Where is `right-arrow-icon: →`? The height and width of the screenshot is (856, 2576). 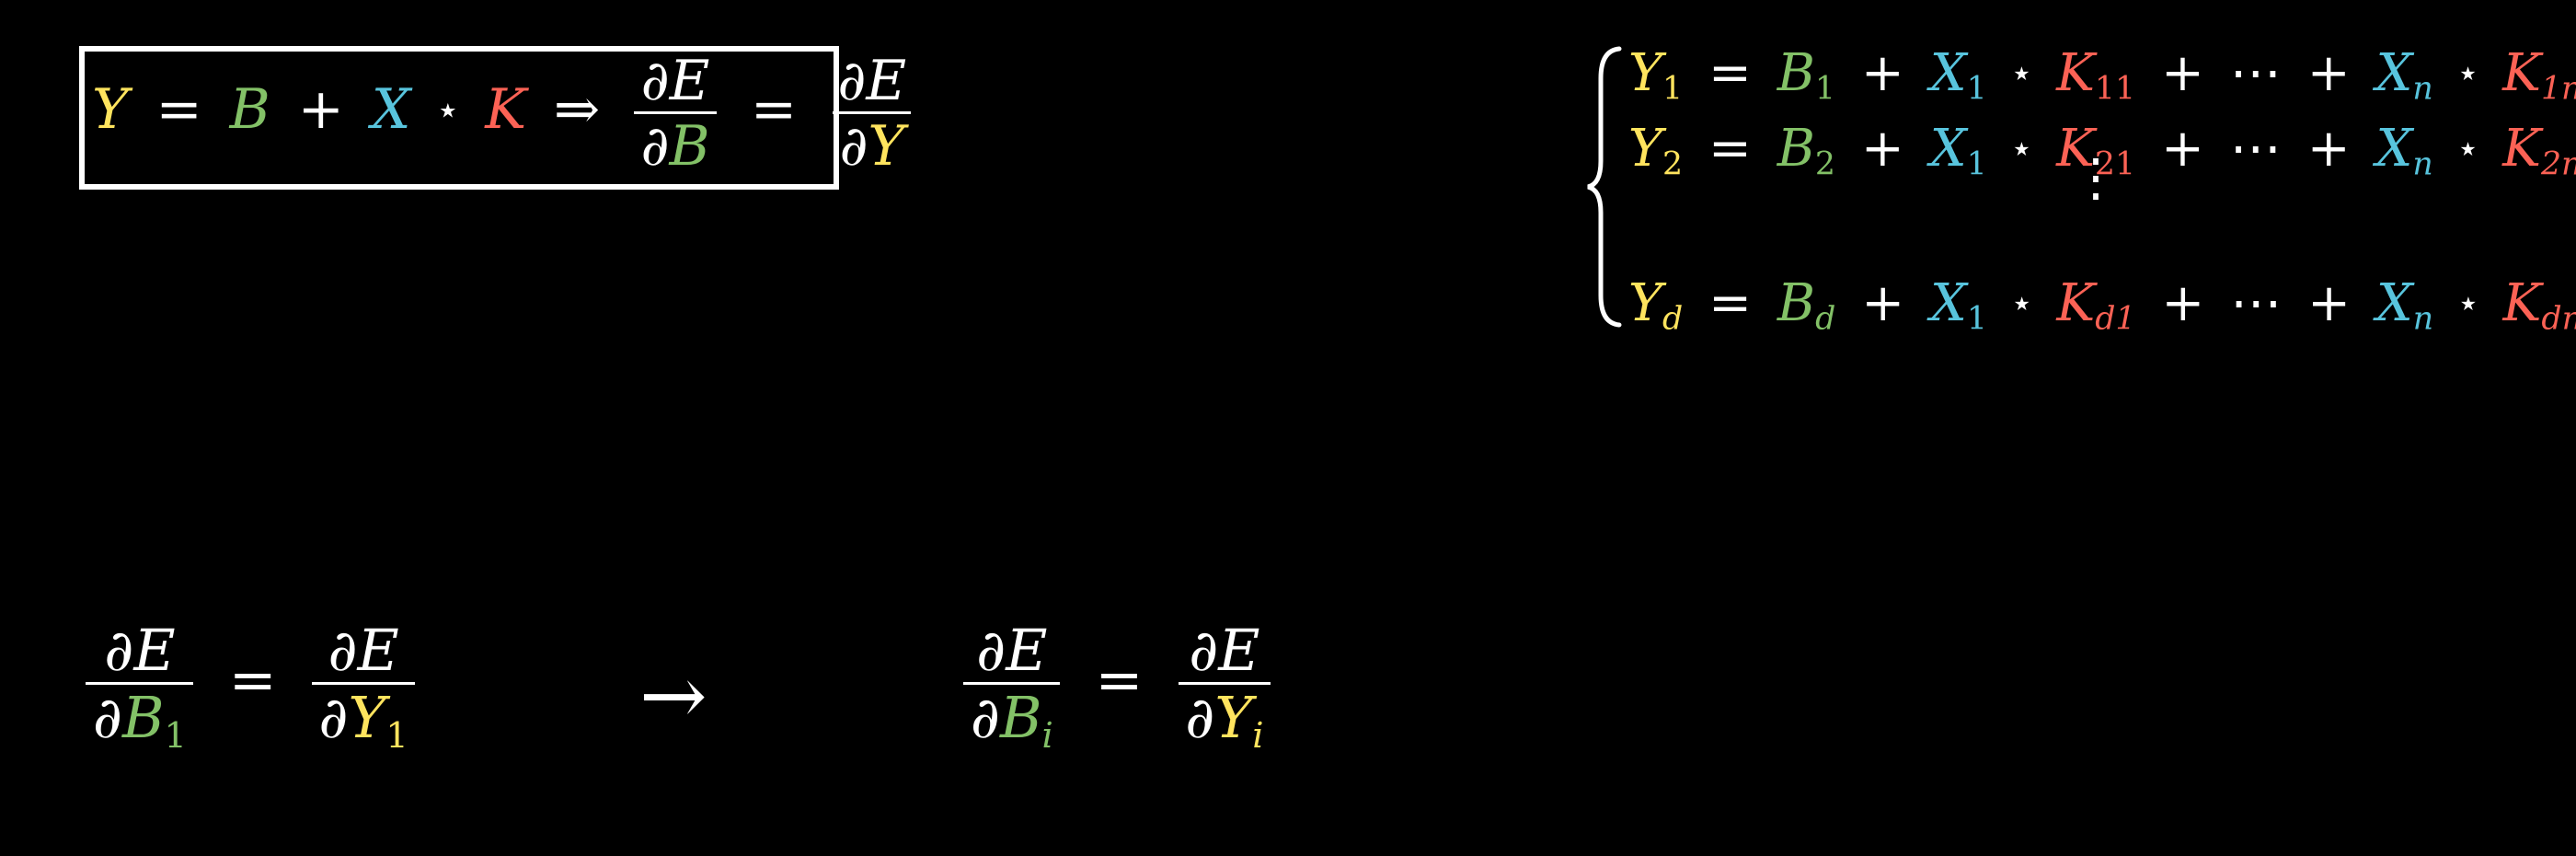 right-arrow-icon: → is located at coordinates (673, 695).